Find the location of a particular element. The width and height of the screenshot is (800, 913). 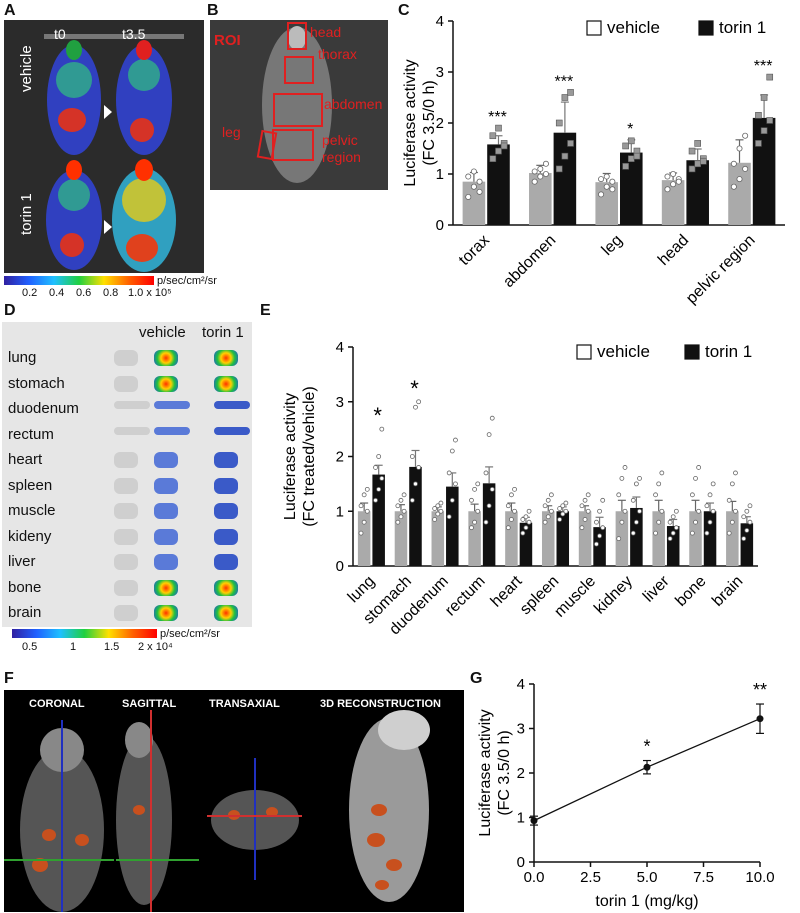

mice-heatmap-svg is located at coordinates (111, 156).